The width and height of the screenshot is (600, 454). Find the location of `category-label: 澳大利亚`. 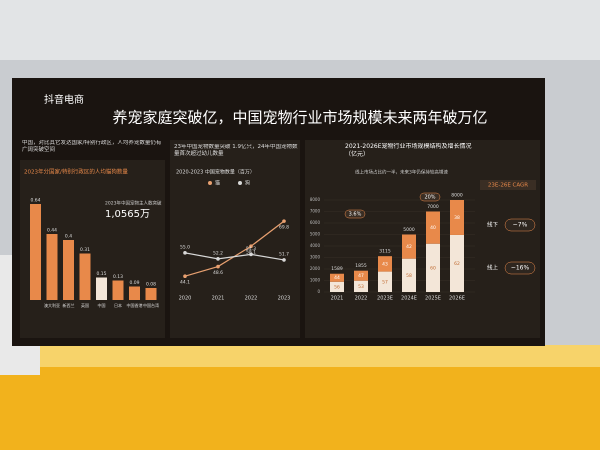

category-label: 澳大利亚 is located at coordinates (52, 305).